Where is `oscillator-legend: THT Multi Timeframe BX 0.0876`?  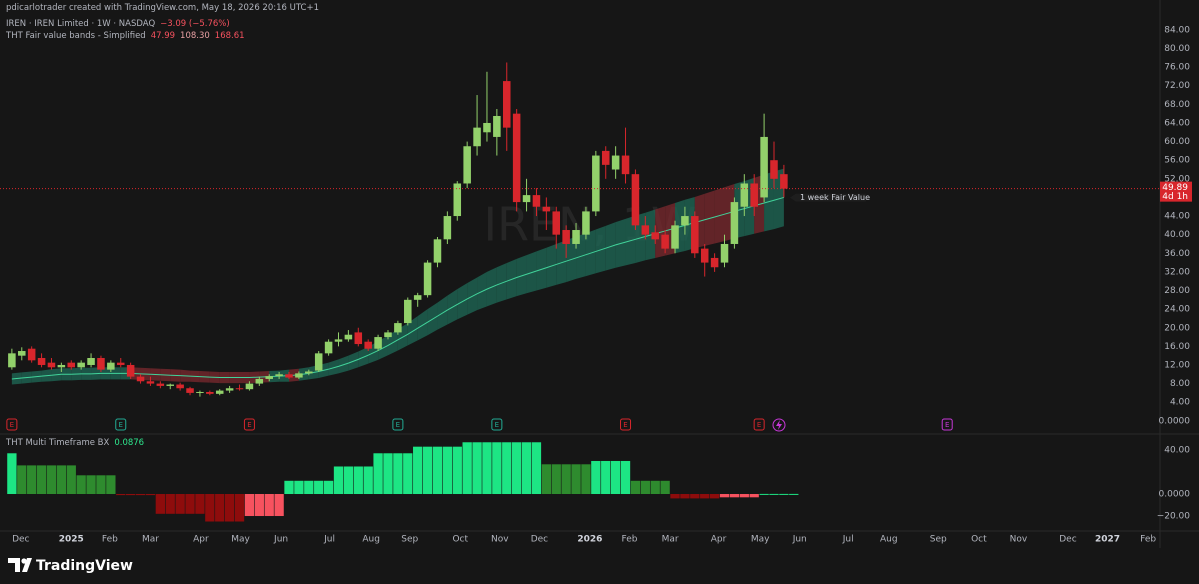 oscillator-legend: THT Multi Timeframe BX 0.0876 is located at coordinates (77, 443).